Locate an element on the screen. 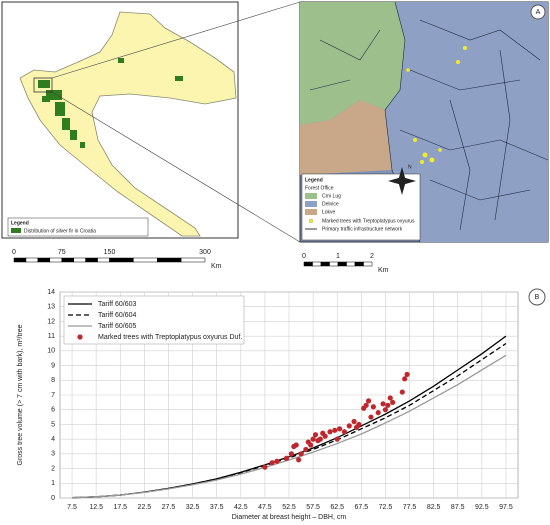  x-tick-label: 37.5 is located at coordinates (217, 507).